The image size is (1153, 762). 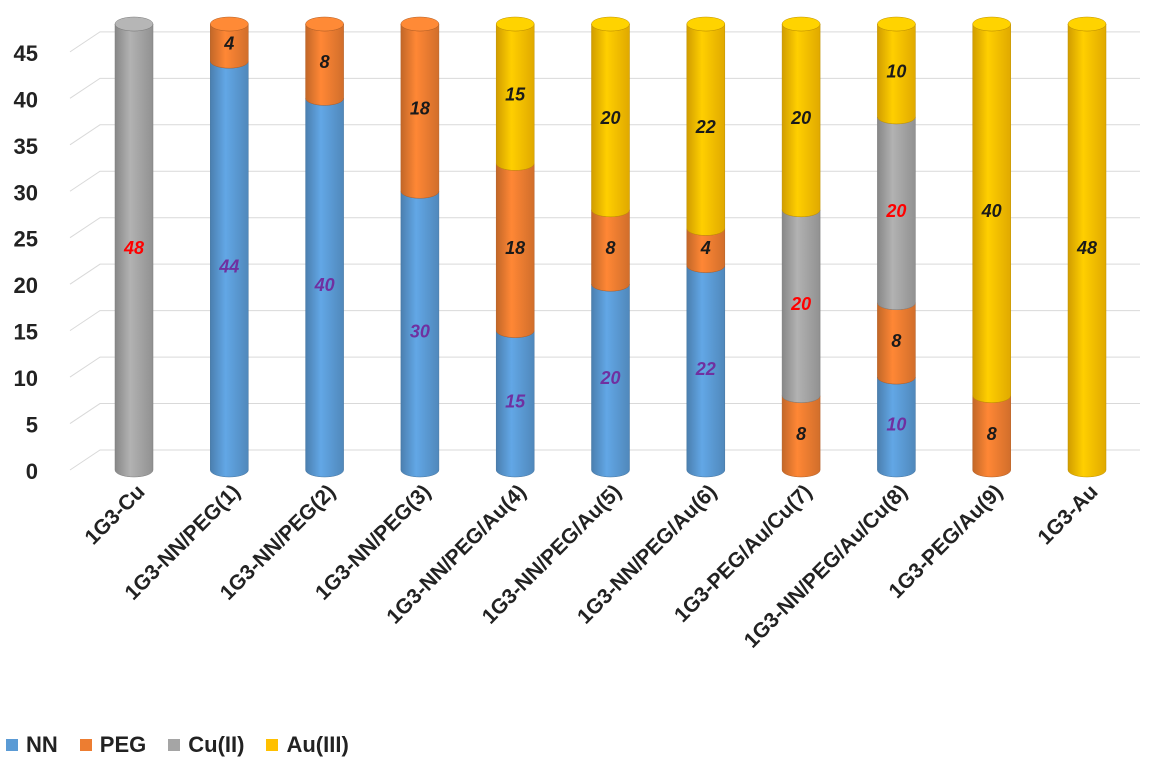 What do you see at coordinates (800, 118) in the screenshot?
I see `data-label-1g3-peg-au-cu-7-au-iii: 20` at bounding box center [800, 118].